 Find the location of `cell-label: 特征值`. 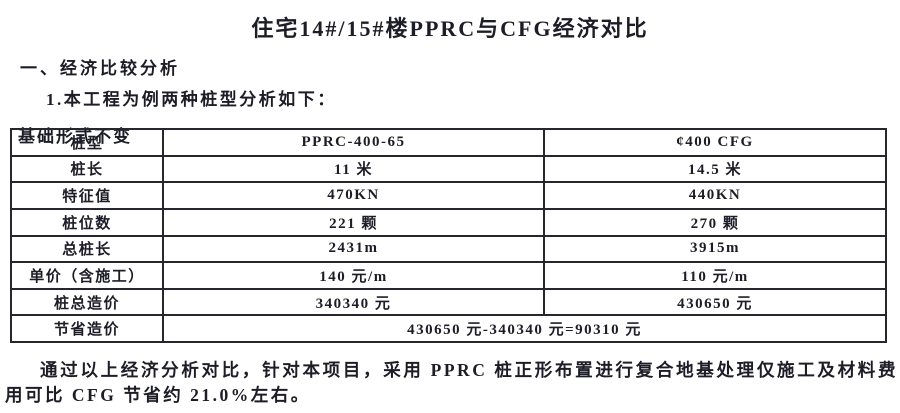

cell-label: 特征值 is located at coordinates (87, 195).